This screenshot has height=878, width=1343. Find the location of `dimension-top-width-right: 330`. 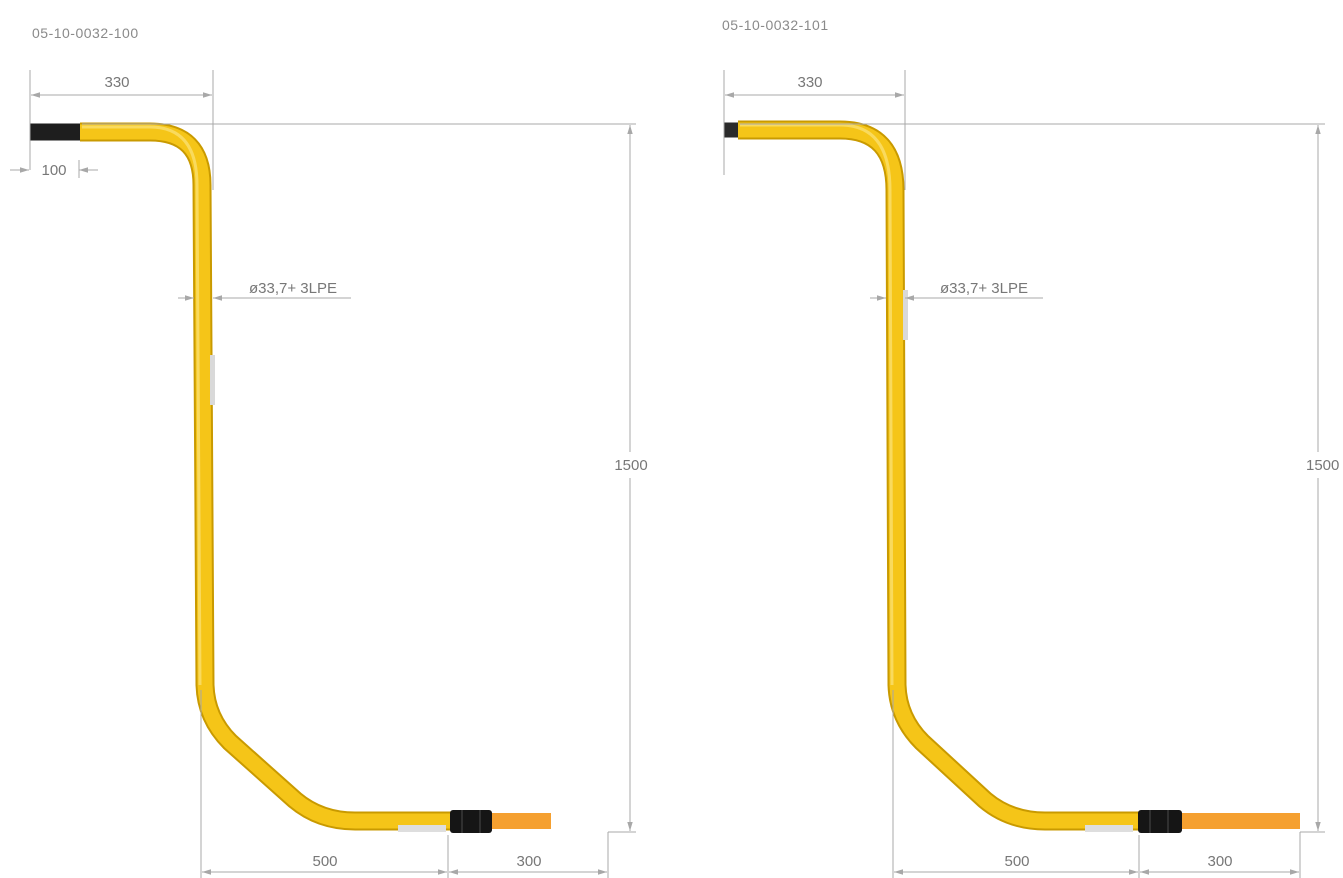

dimension-top-width-right: 330 is located at coordinates (814, 130).